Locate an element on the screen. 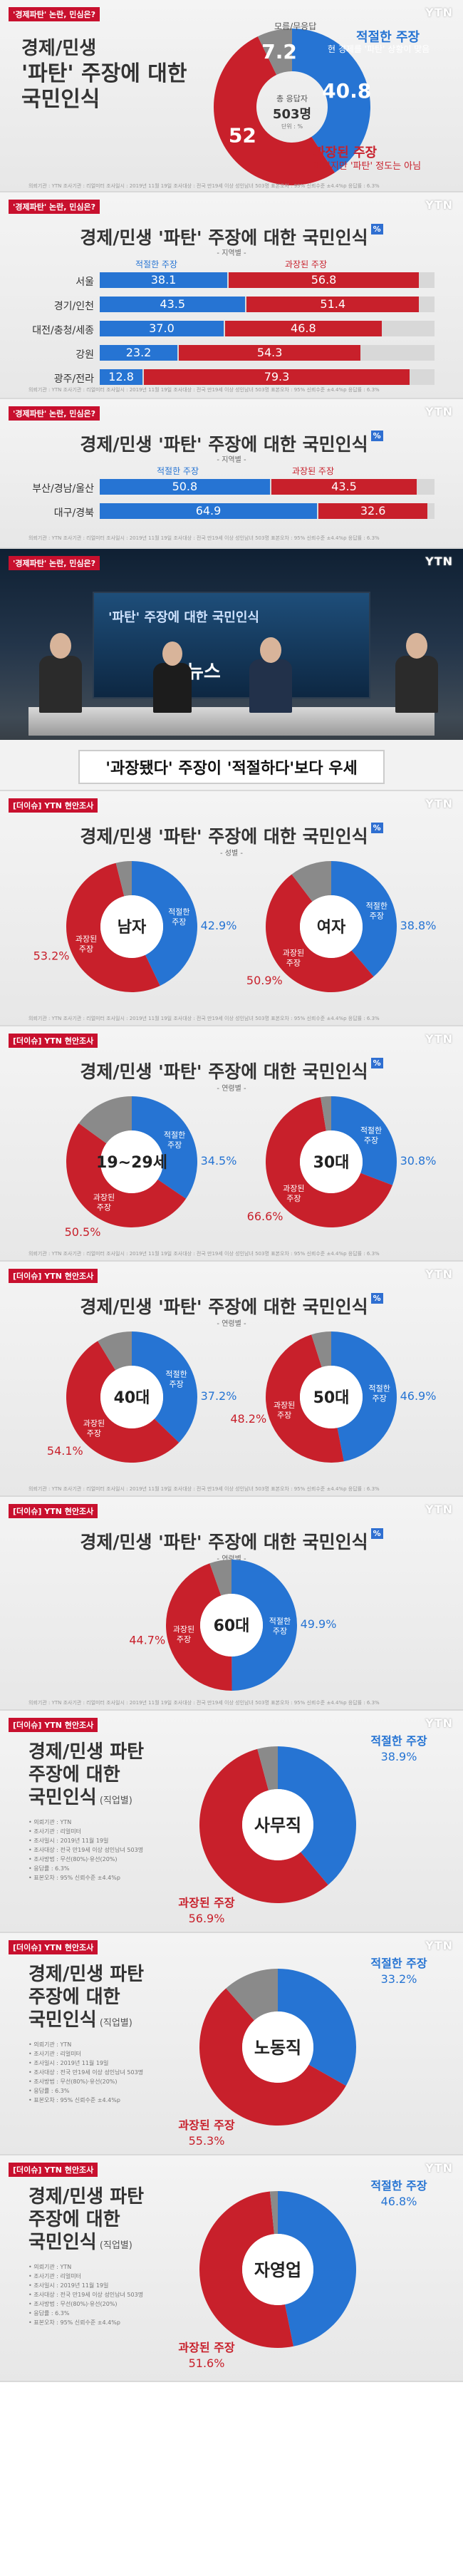 The width and height of the screenshot is (463, 2576). donut-2-slice-exaggerated is located at coordinates (320, 933).